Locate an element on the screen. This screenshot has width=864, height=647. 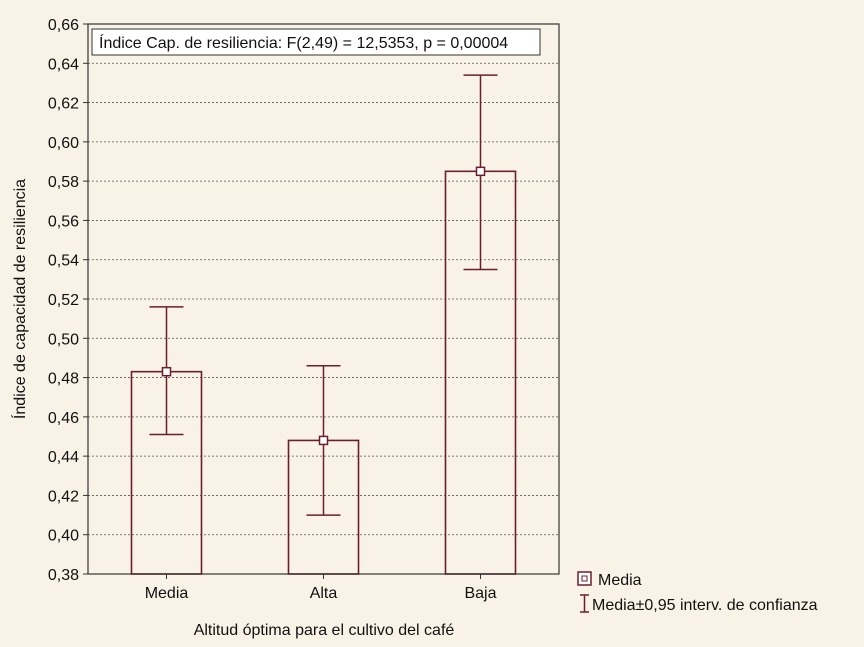
y-tick-label: 0,46 is located at coordinates (63, 418).